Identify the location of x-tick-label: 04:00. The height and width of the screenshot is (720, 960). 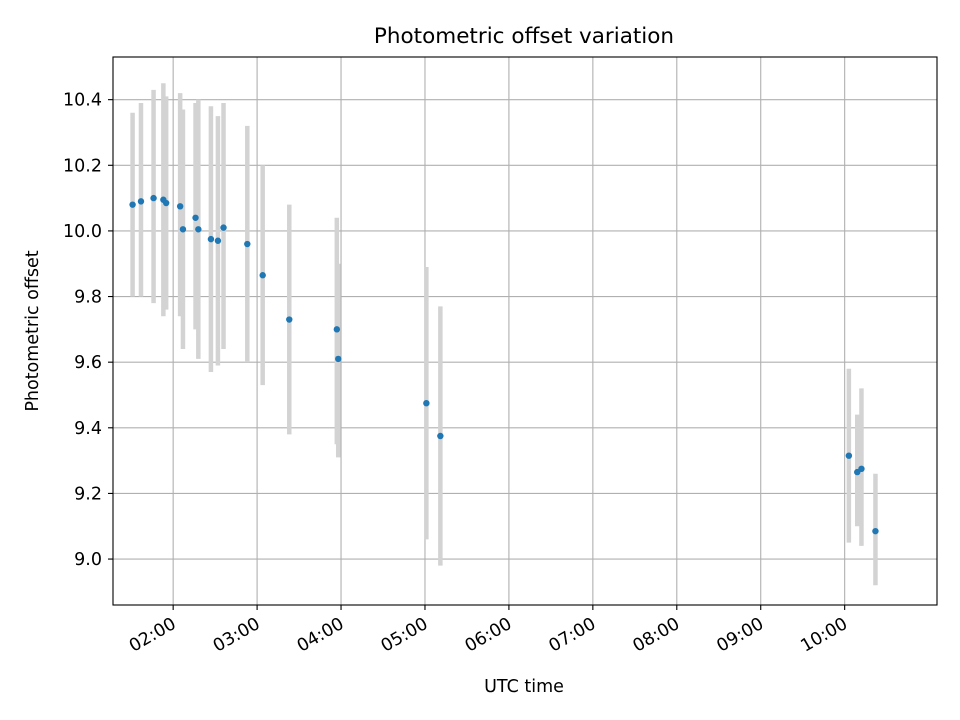
(321, 635).